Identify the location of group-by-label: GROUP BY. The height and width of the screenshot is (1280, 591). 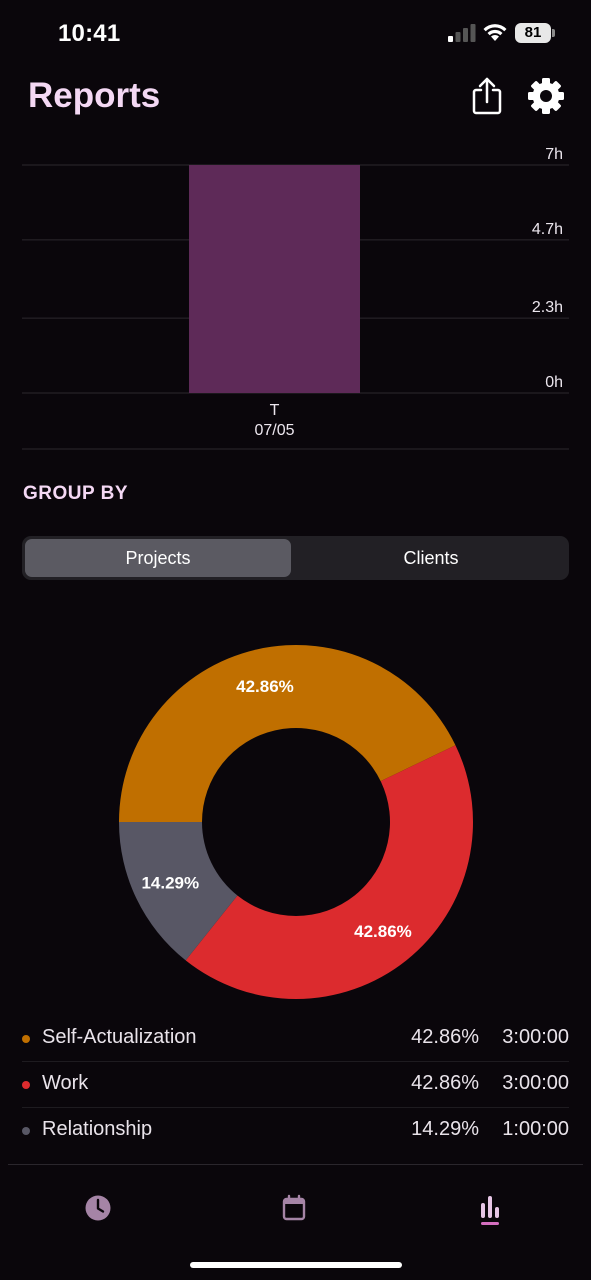
(76, 493).